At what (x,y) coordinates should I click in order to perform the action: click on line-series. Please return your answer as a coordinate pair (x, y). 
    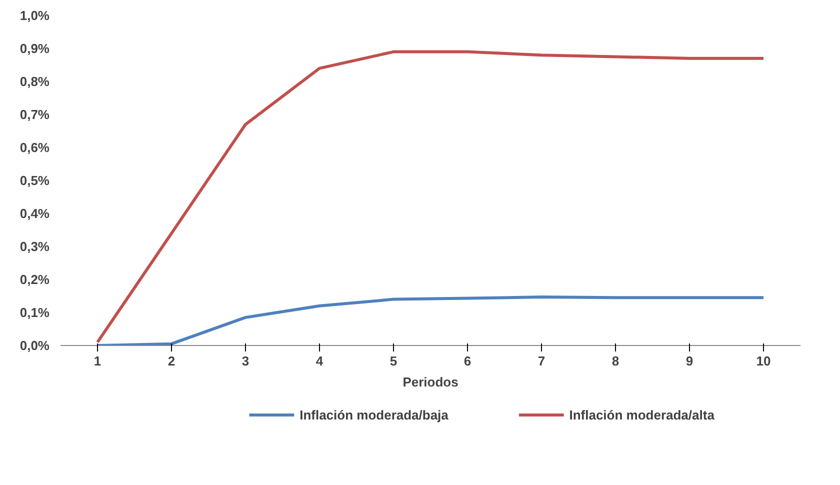
    Looking at the image, I should click on (430, 320).